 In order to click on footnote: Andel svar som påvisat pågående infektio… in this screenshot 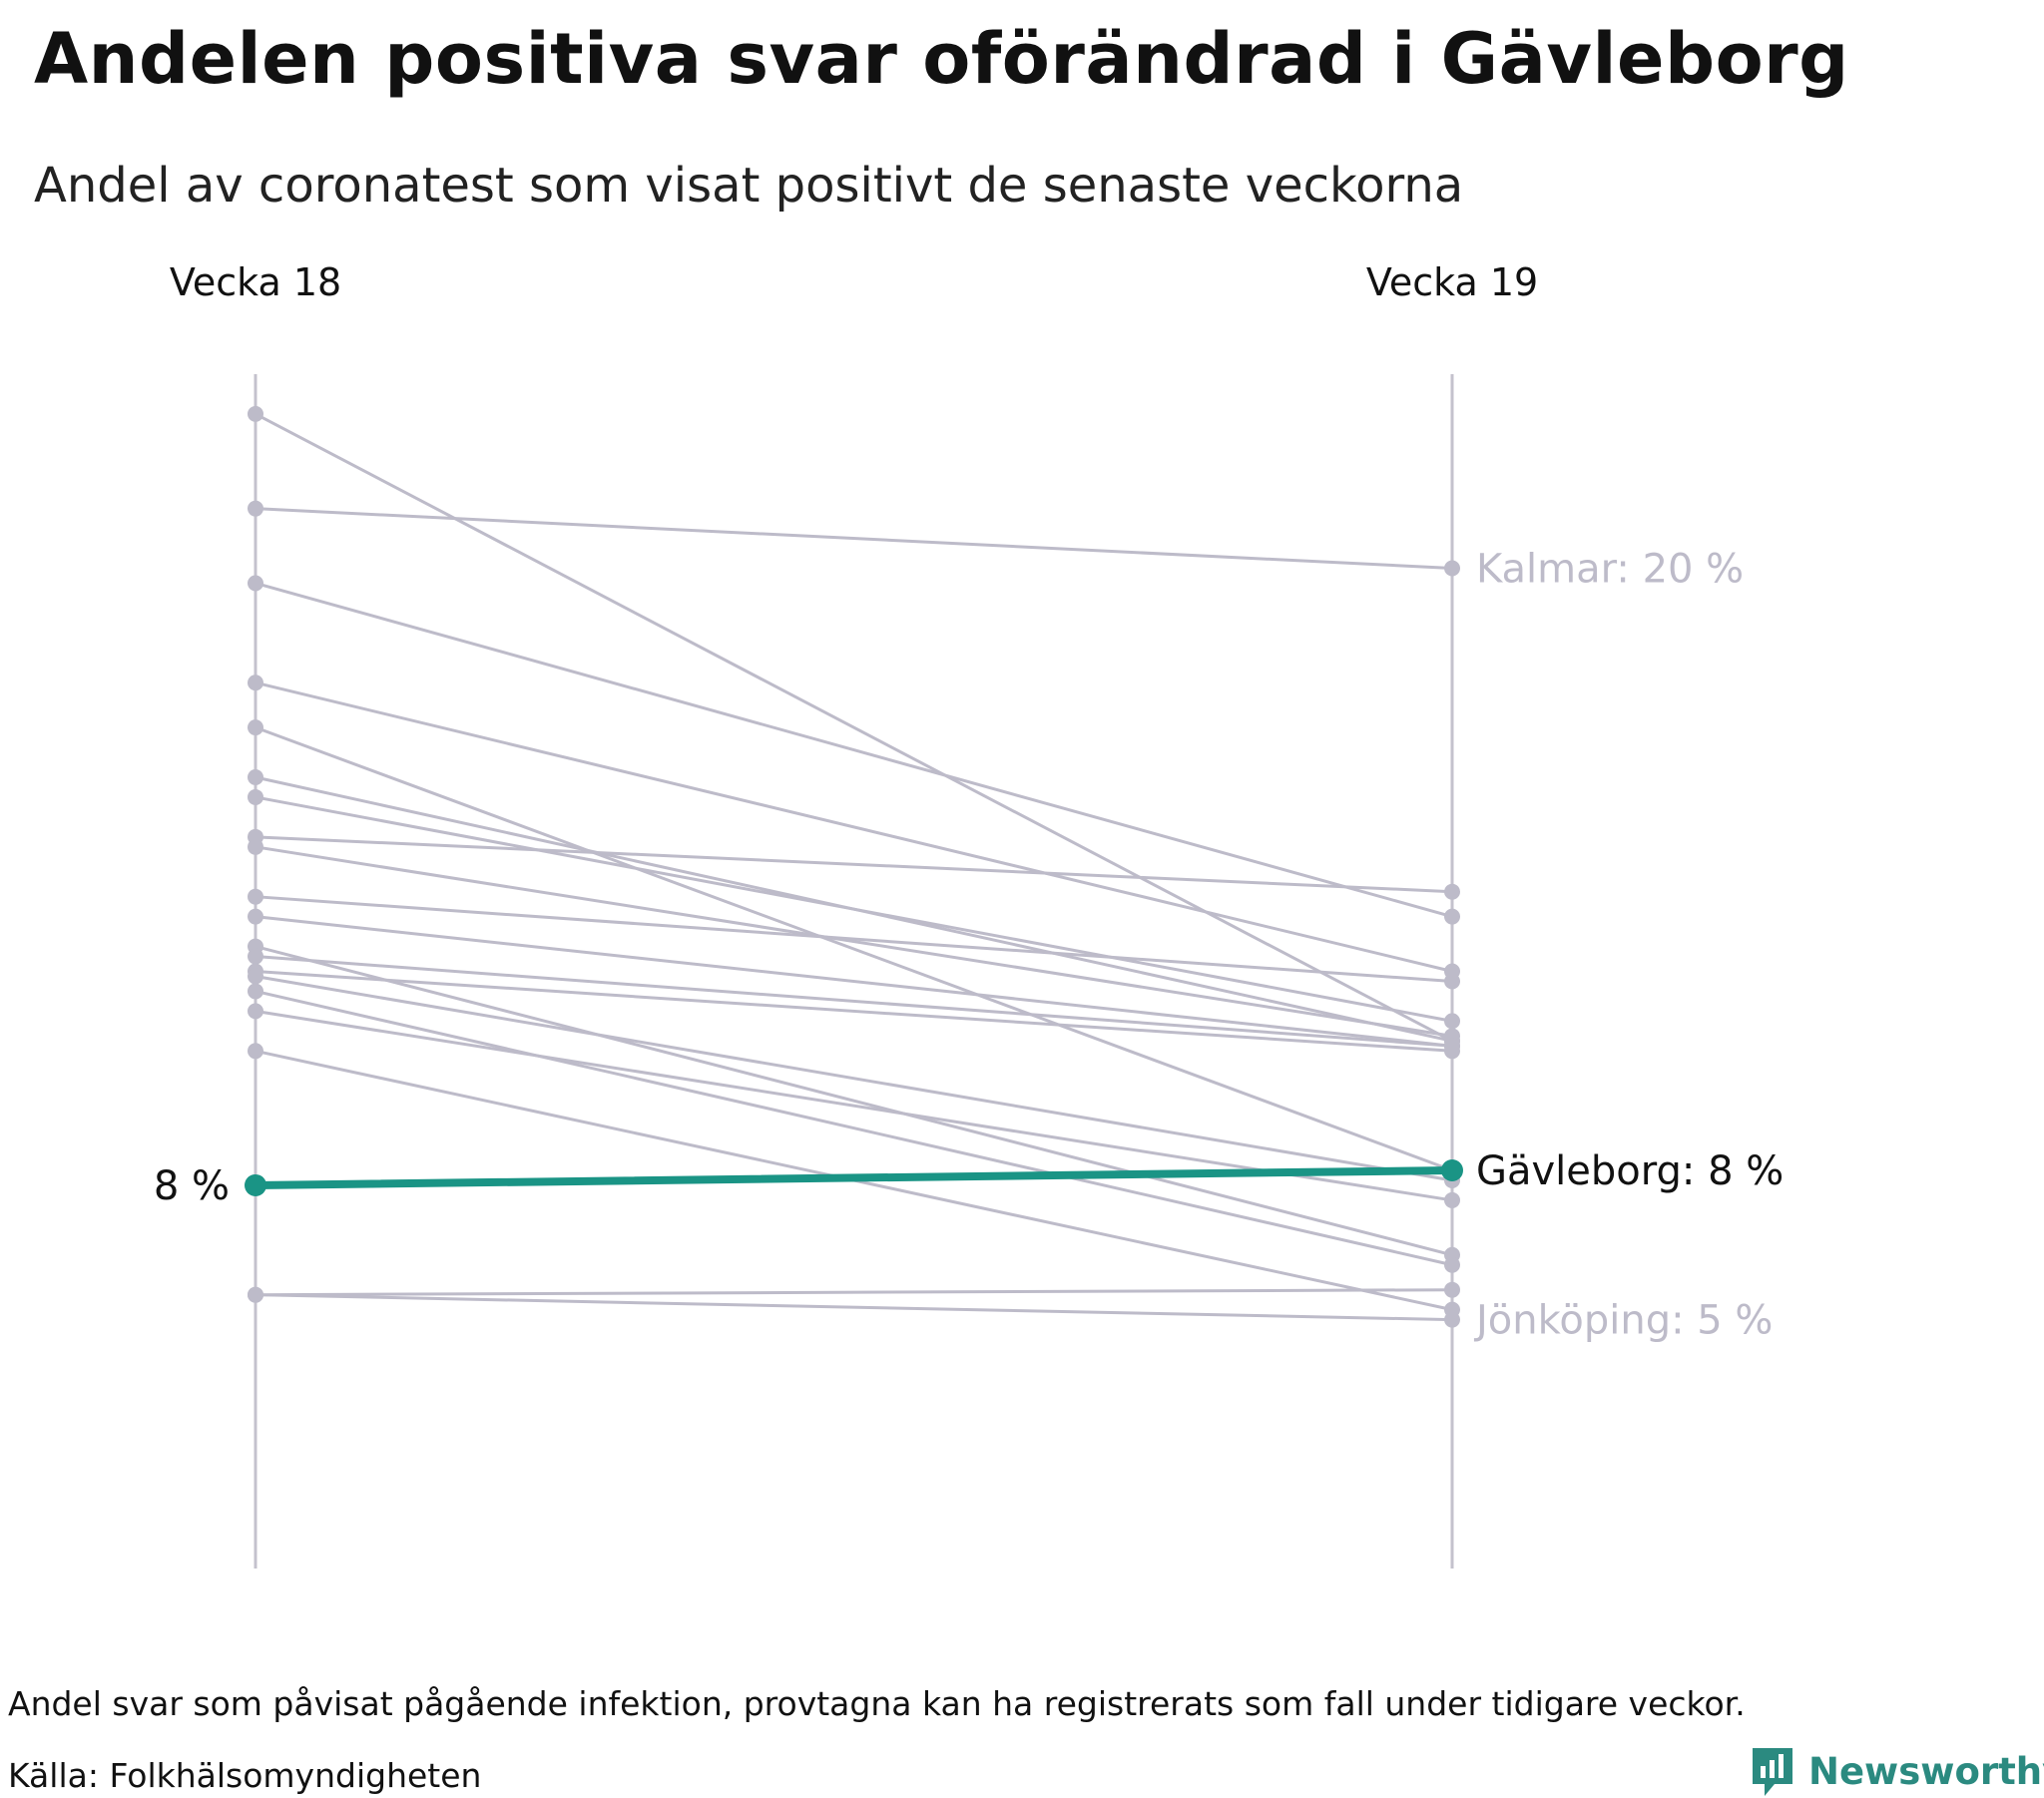, I will do `click(877, 1704)`.